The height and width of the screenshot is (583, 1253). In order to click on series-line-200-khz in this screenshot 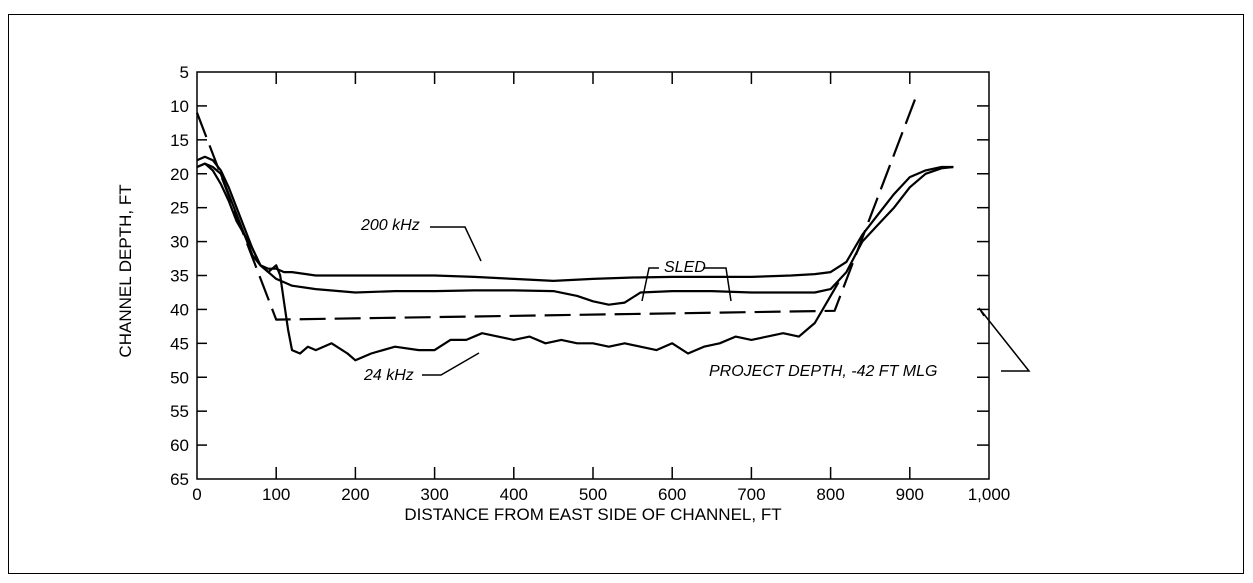, I will do `click(575, 222)`.